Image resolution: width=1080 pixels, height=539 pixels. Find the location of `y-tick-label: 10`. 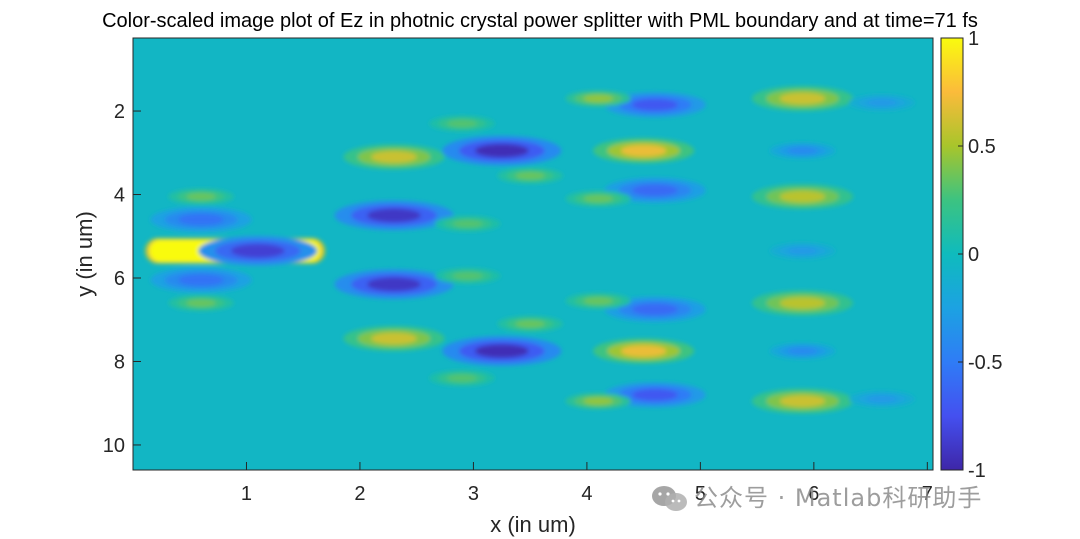

y-tick-label: 10 is located at coordinates (114, 446).